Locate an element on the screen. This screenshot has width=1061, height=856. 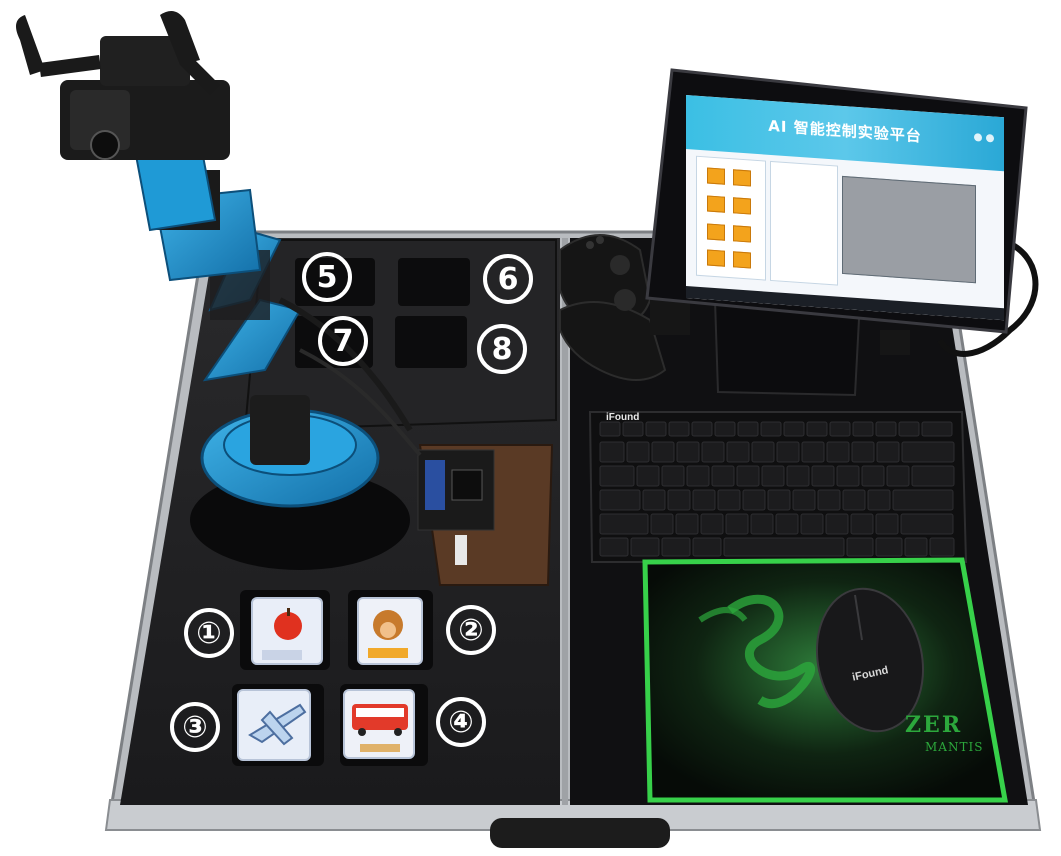
keyboard-keys is located at coordinates (777, 489).